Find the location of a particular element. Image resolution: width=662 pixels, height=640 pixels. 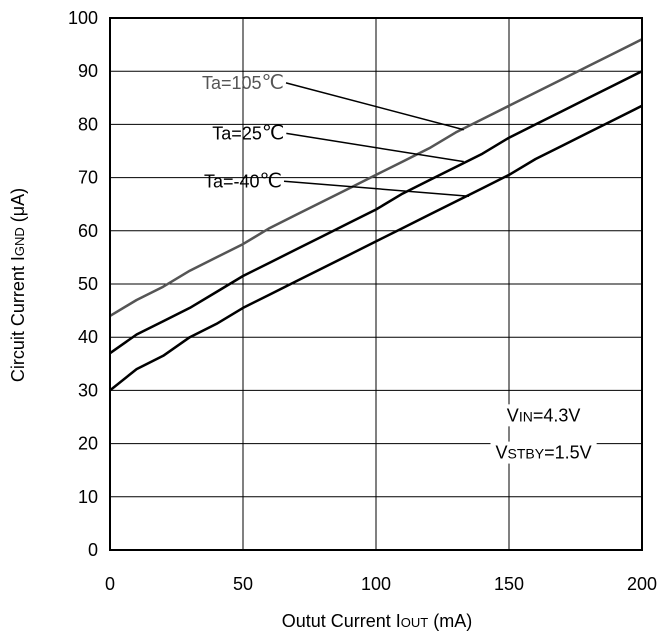

series-labels: Ta=105℃ Ta=25℃ Ta=-40℃ is located at coordinates (243, 132).